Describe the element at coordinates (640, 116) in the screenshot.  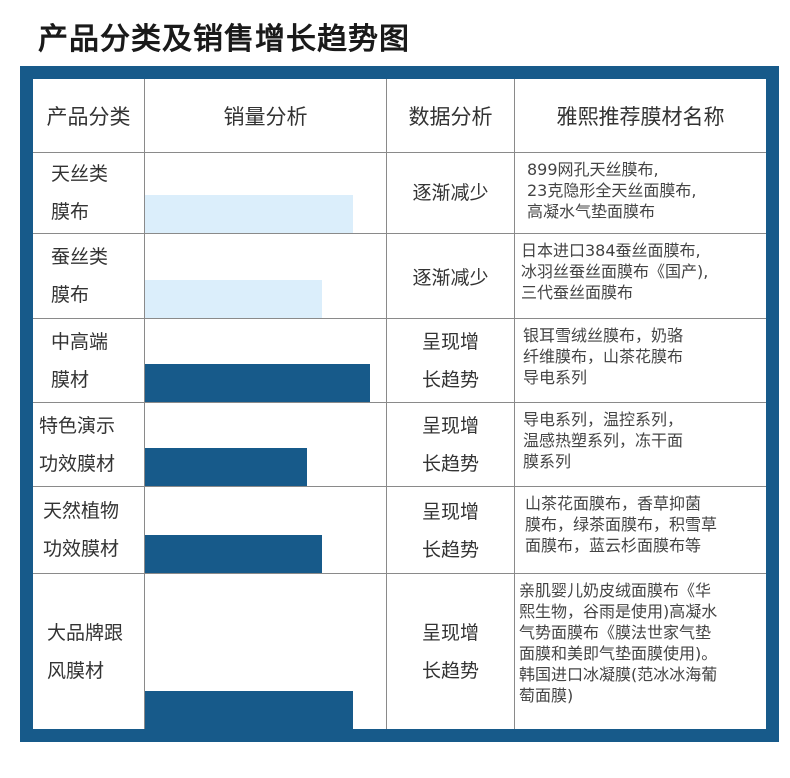
I see `header-recommend: 雅熙推荐膜材名称` at that location.